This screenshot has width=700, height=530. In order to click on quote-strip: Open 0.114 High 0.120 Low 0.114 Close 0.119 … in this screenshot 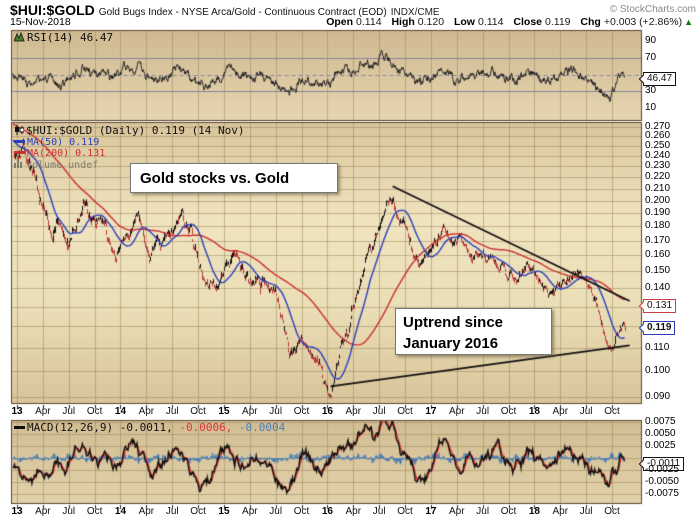, I will do `click(506, 22)`.